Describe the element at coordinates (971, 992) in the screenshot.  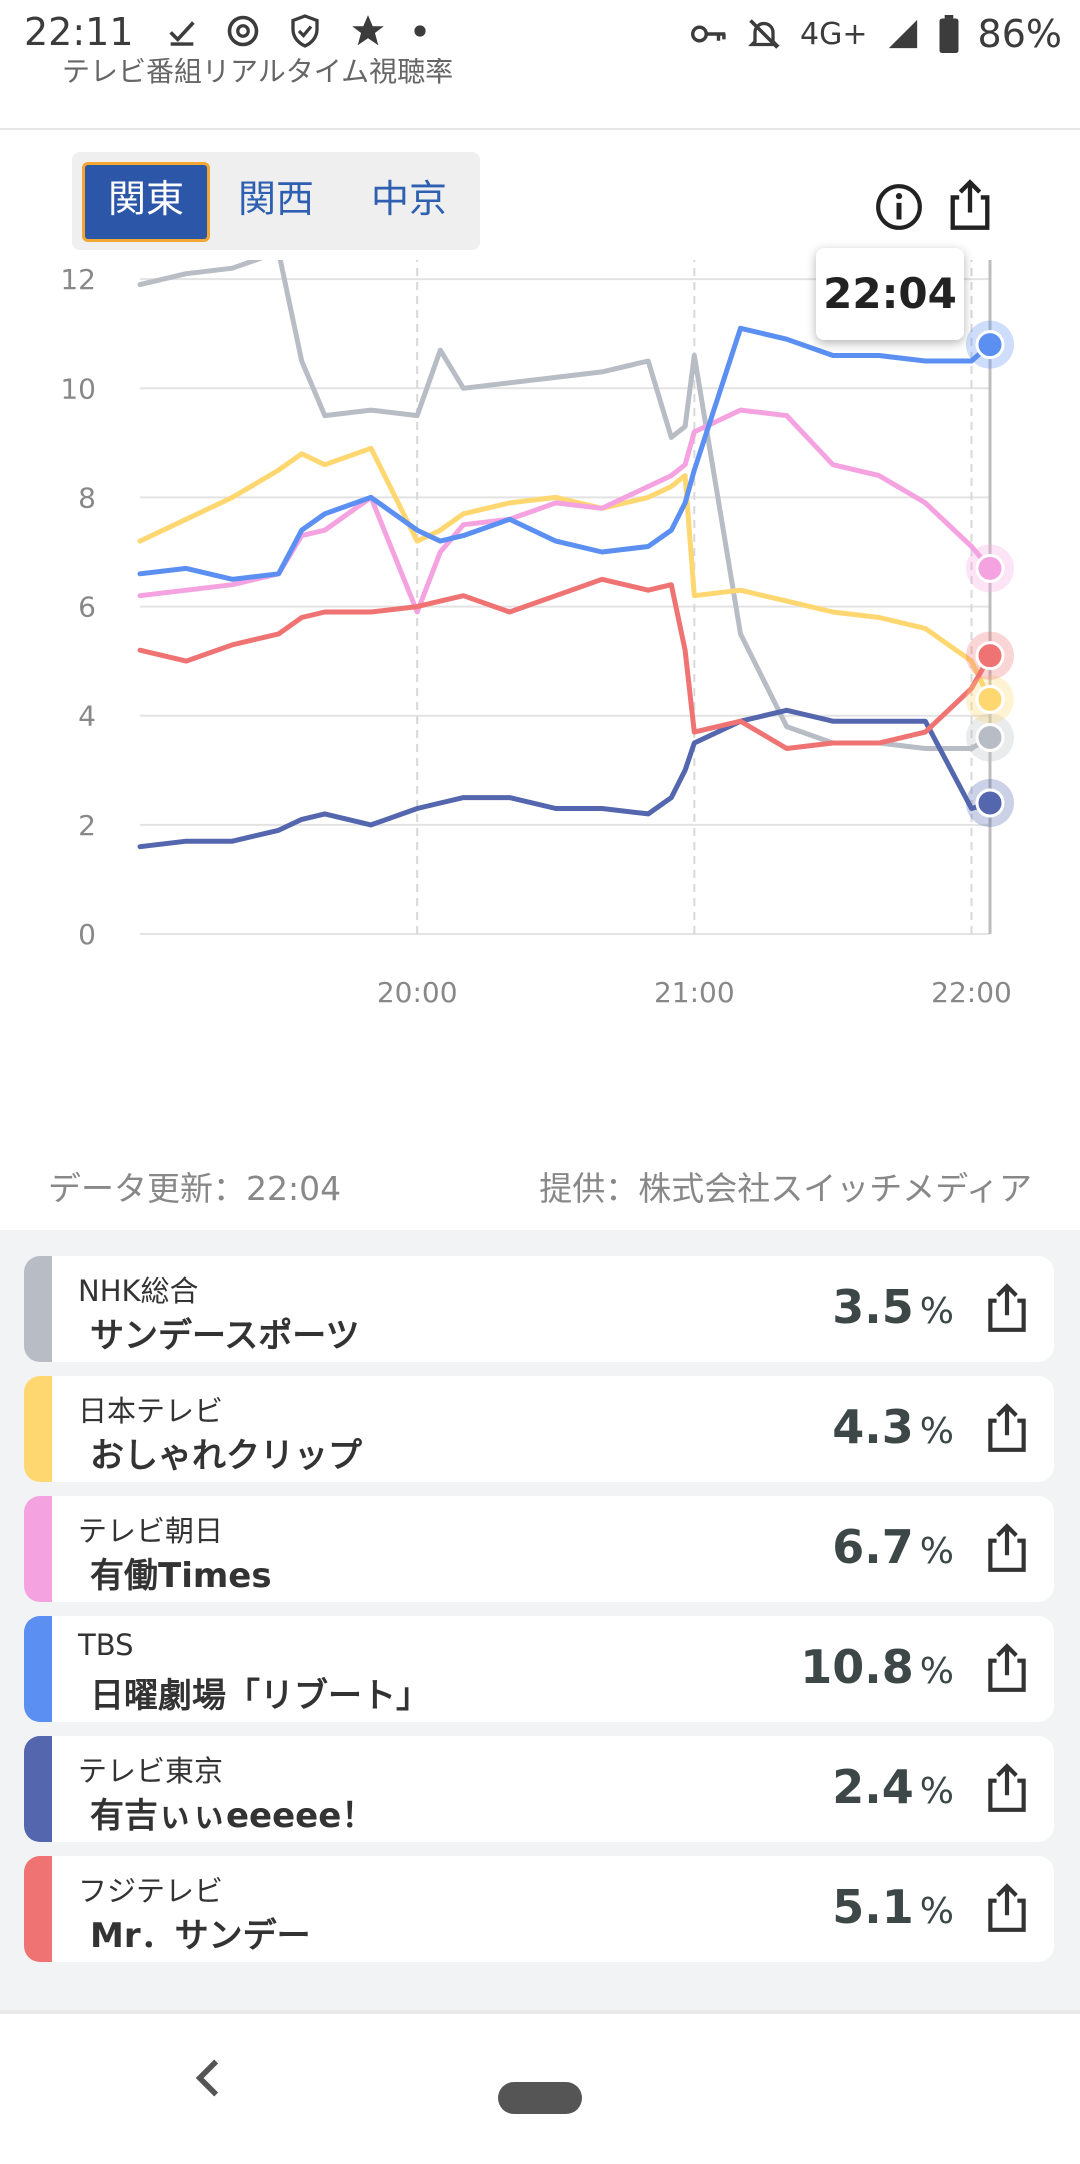
I see `x-tick-label: 22:00` at that location.